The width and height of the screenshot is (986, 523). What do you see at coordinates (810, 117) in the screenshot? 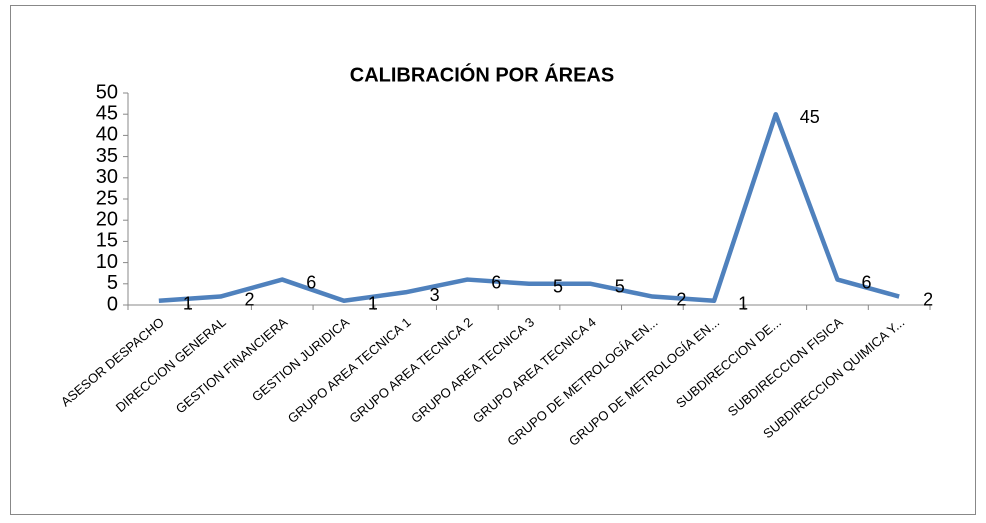
I see `data-label: 45` at bounding box center [810, 117].